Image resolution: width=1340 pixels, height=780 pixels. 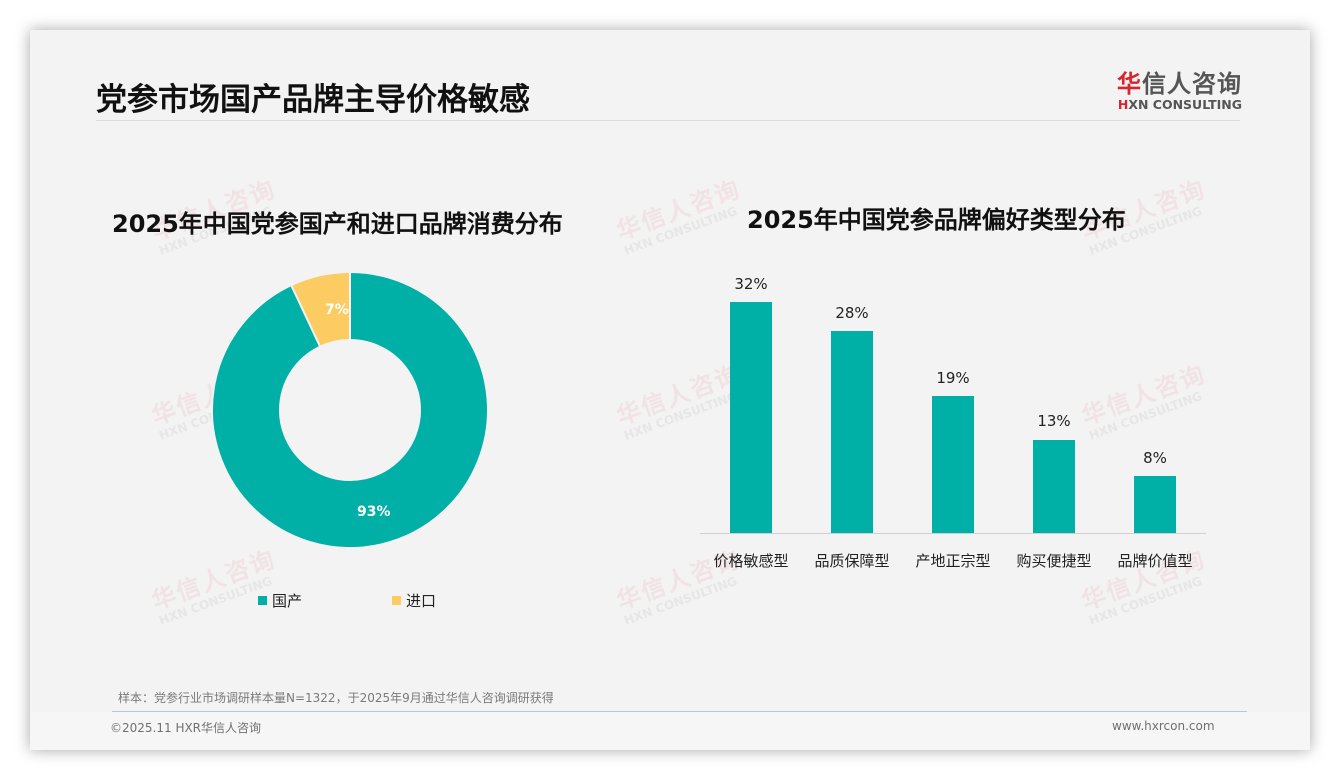 I want to click on donut-chart: 7% 93%, so click(x=350, y=410).